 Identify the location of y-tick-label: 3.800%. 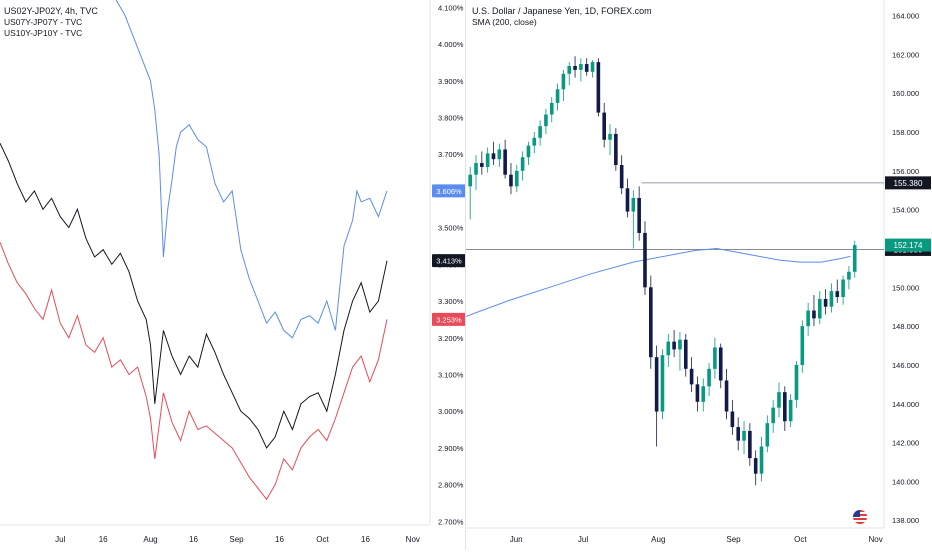
(451, 117).